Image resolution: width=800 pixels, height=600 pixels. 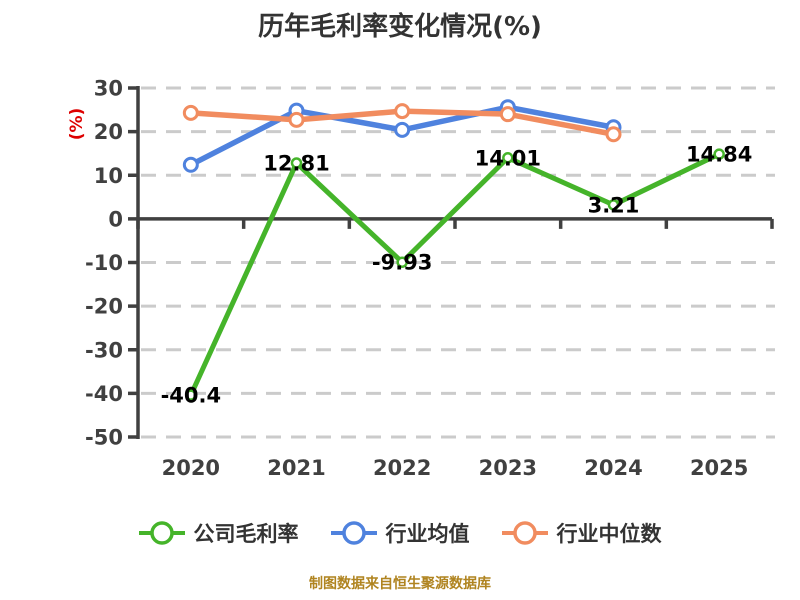 I want to click on y-tick-label: -20, so click(x=104, y=307).